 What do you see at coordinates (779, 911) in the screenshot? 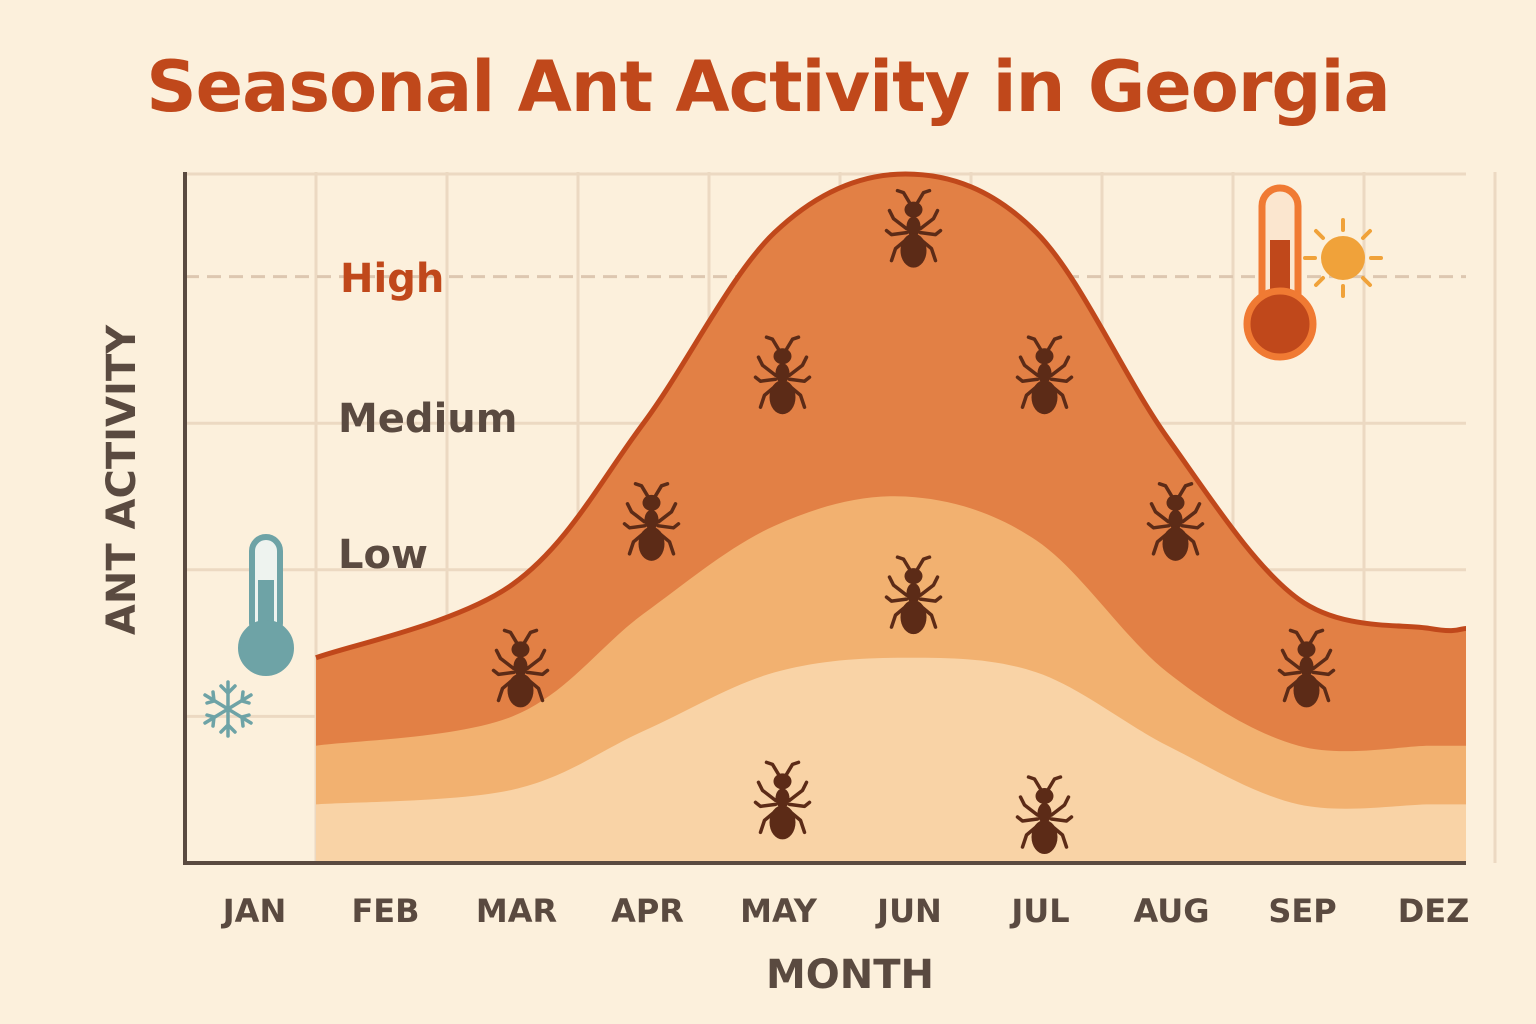
I see `x-tick-label: MAY` at bounding box center [779, 911].